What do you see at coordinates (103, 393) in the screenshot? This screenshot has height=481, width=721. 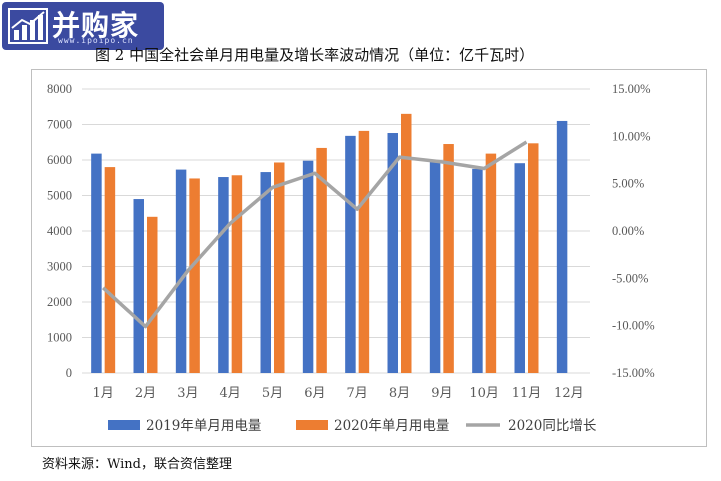 I see `x-tick-label: 1月` at bounding box center [103, 393].